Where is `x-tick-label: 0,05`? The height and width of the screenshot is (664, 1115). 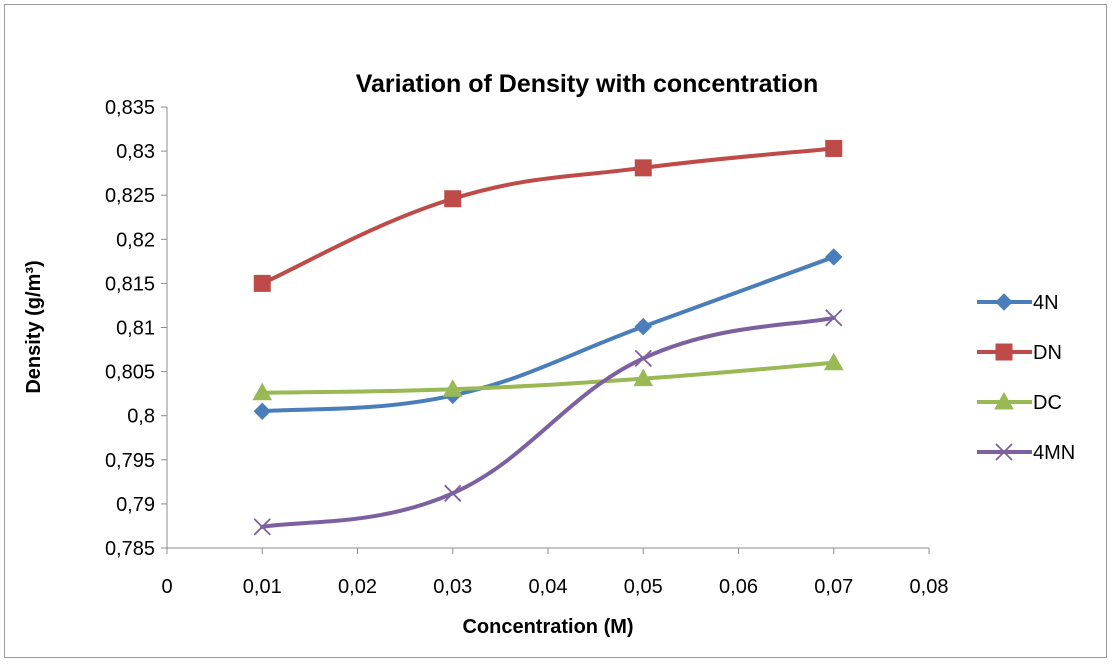 x-tick-label: 0,05 is located at coordinates (643, 587).